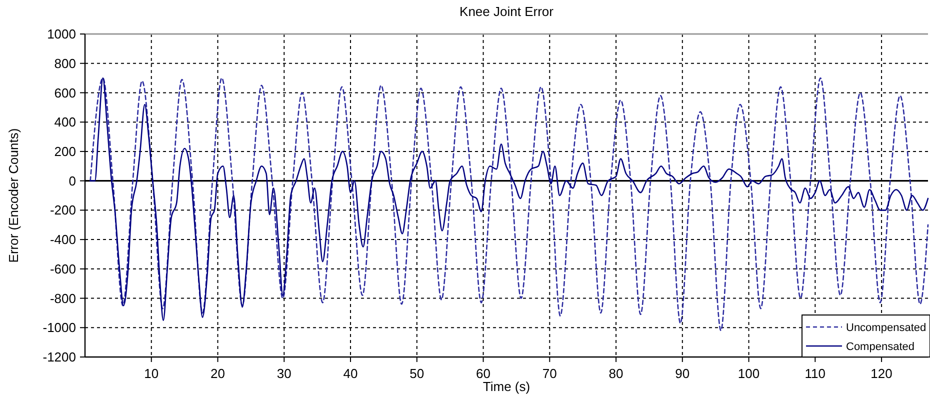 This screenshot has height=405, width=930. Describe the element at coordinates (59, 328) in the screenshot. I see `y-tick-label: -1000` at that location.